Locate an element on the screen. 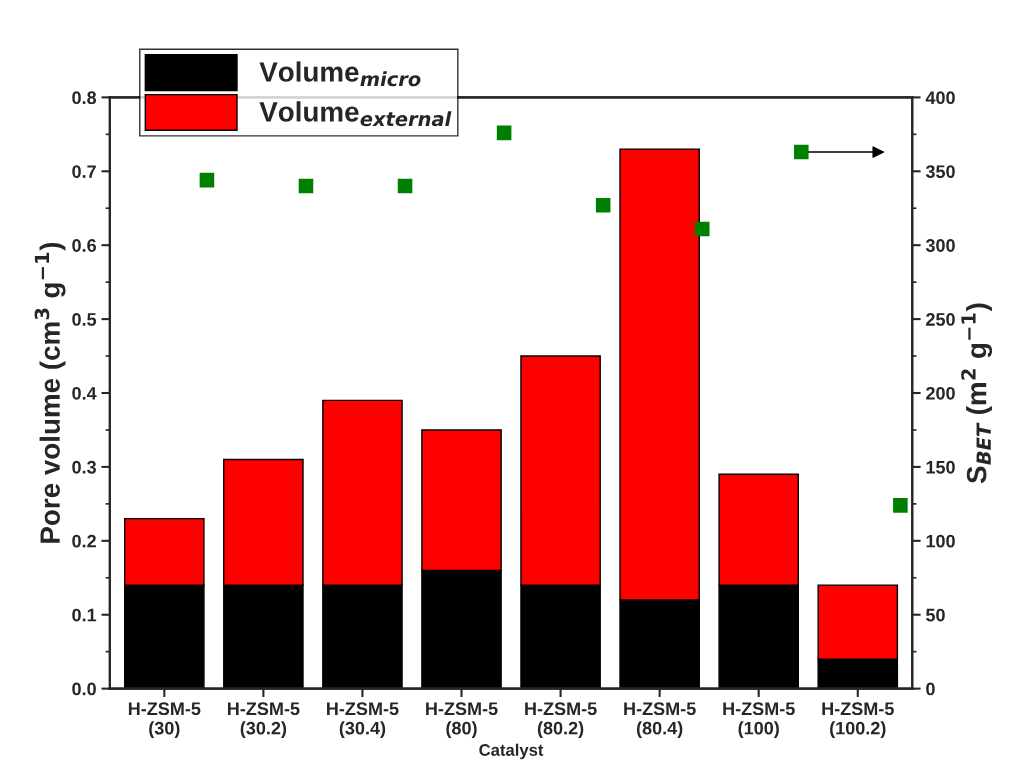 The image size is (1017, 779). y-tick-label: 0.5 is located at coordinates (84, 319).